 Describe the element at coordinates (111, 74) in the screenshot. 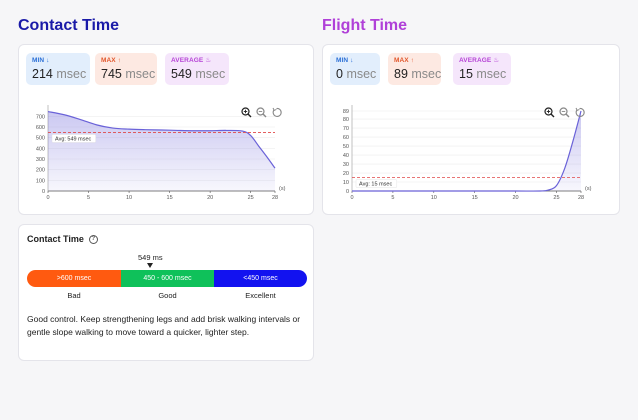

I see `max-value: 745` at that location.